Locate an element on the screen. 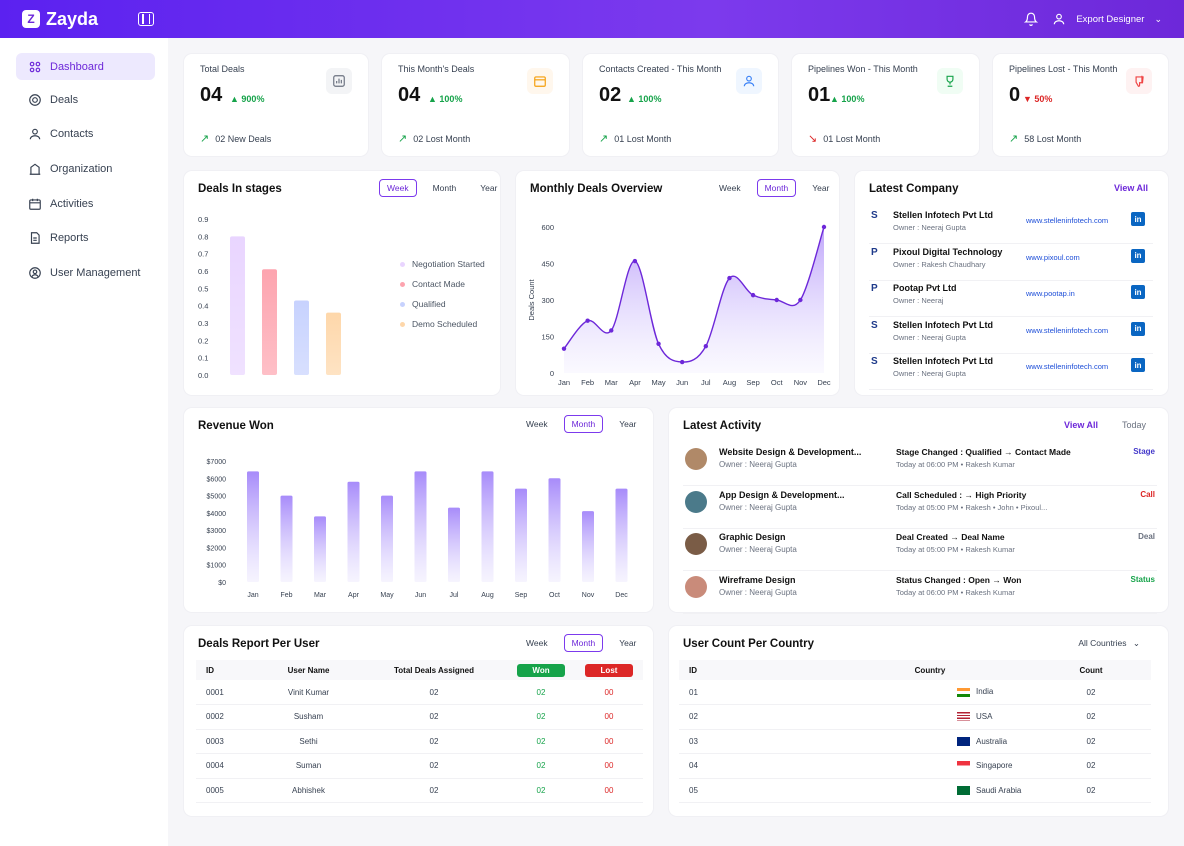 The width and height of the screenshot is (1184, 846). sidebar-item-dashboard: Dashboard is located at coordinates (85, 66).